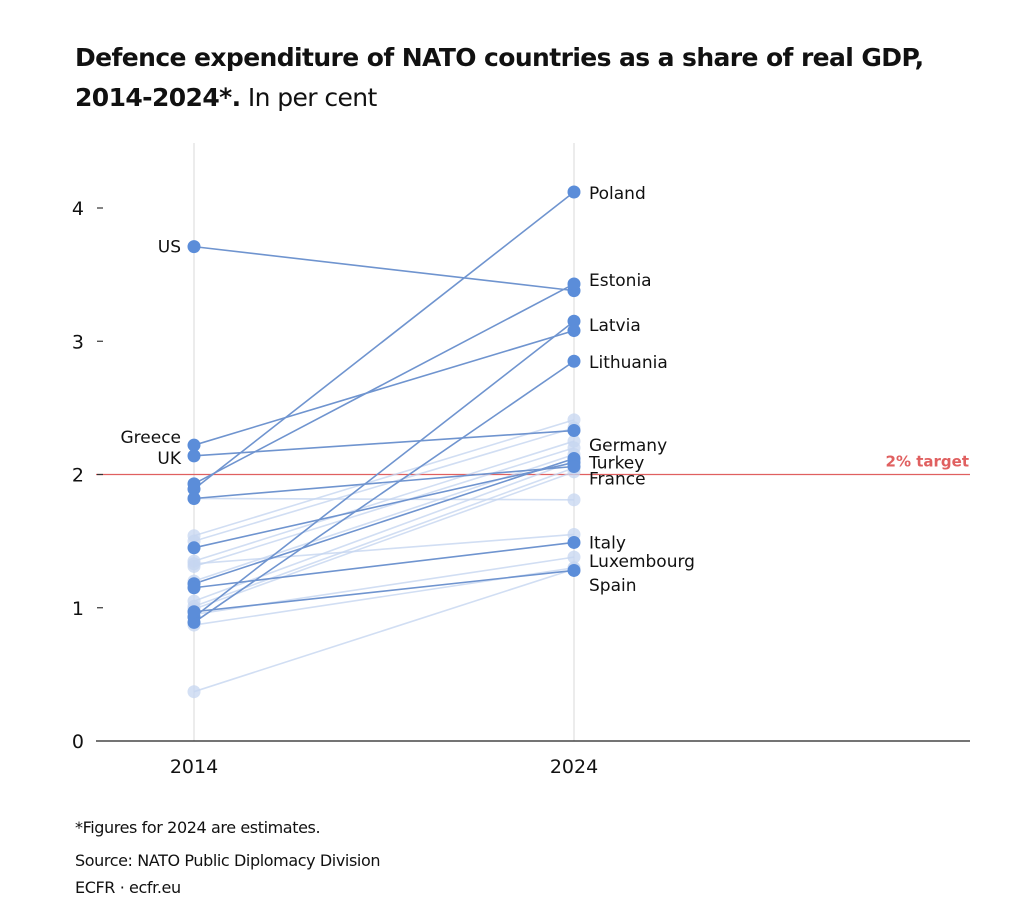 The image size is (1024, 918). What do you see at coordinates (384, 505) in the screenshot?
I see `series-line-turkey` at bounding box center [384, 505].